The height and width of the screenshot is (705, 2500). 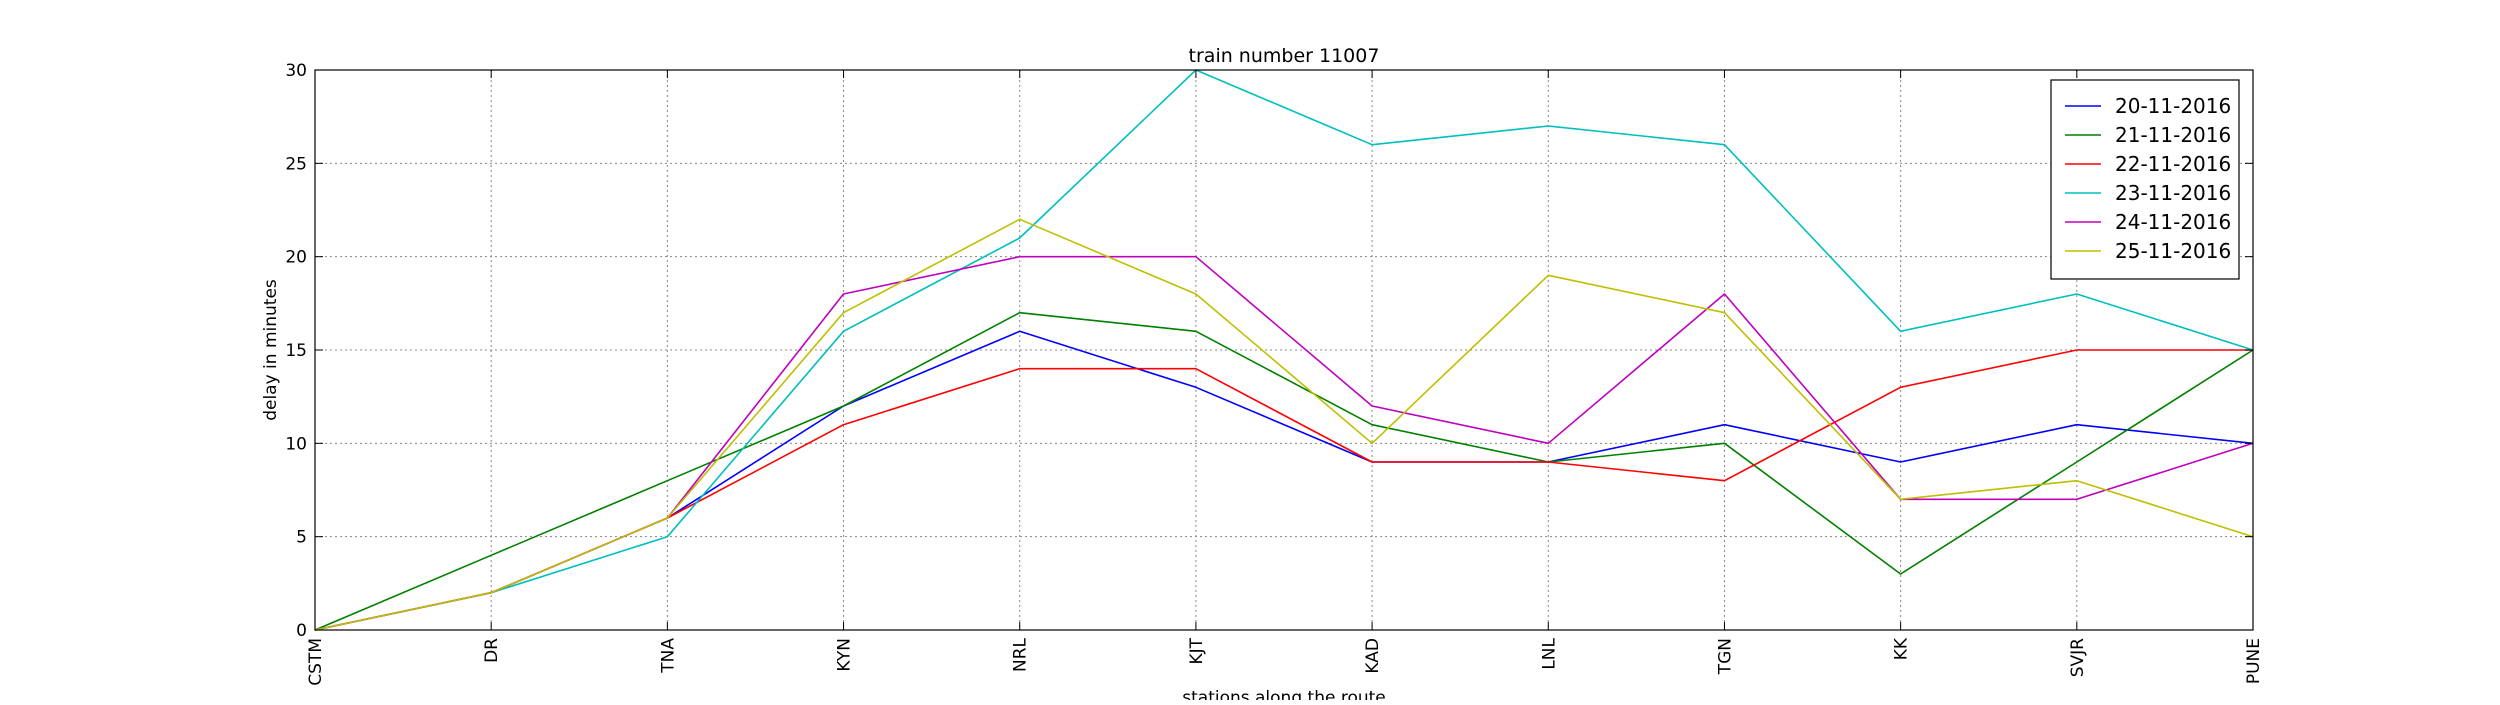 I want to click on x-tick-label: TNA, so click(x=668, y=656).